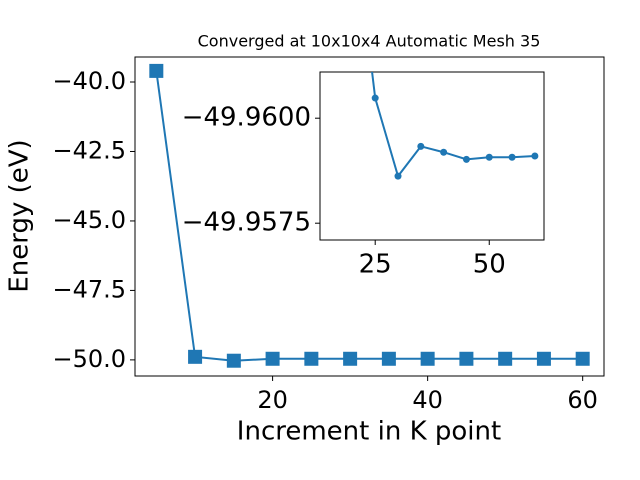  What do you see at coordinates (246, 223) in the screenshot?
I see `y-tick-label: −49.9575` at bounding box center [246, 223].